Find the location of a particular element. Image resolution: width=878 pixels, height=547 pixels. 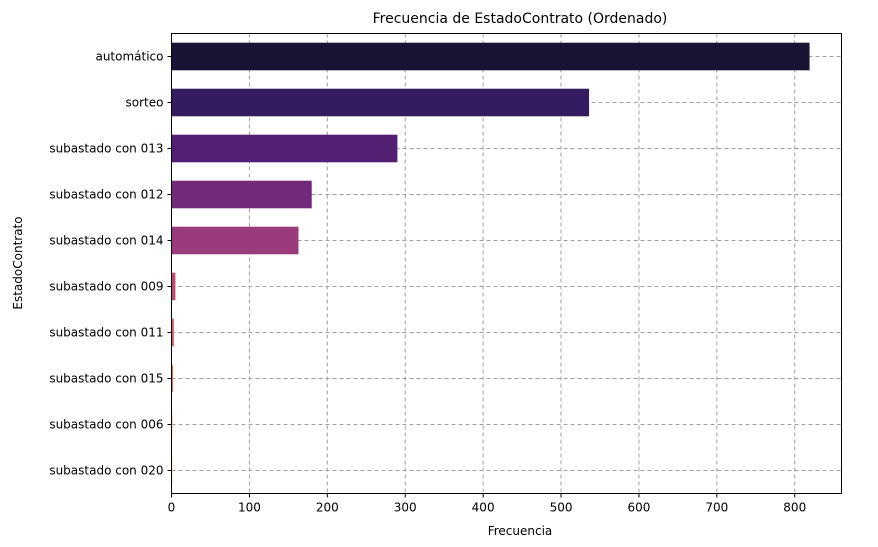

y-tick-label: automático is located at coordinates (129, 57).